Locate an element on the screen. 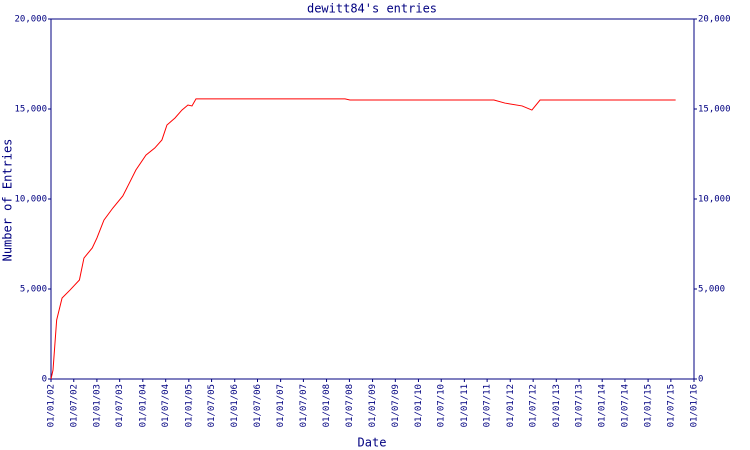  y-tick-label: 10,000 is located at coordinates (30, 200).